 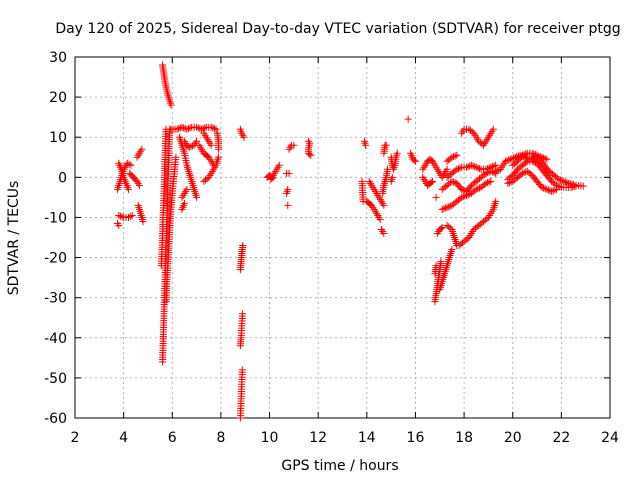 What do you see at coordinates (339, 466) in the screenshot?
I see `x-axis-label: GPS time / hours` at bounding box center [339, 466].